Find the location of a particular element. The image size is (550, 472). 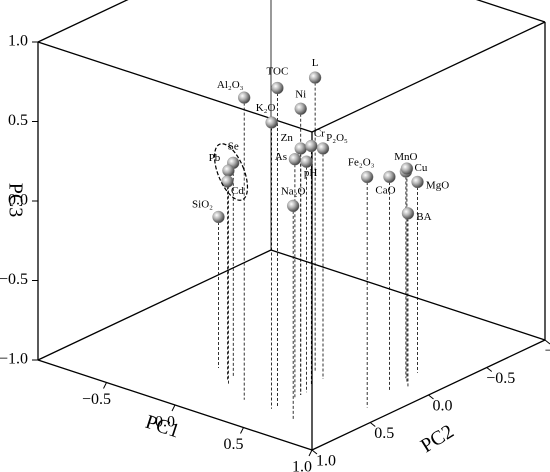

x-tick-label: 0.5 is located at coordinates (234, 444).